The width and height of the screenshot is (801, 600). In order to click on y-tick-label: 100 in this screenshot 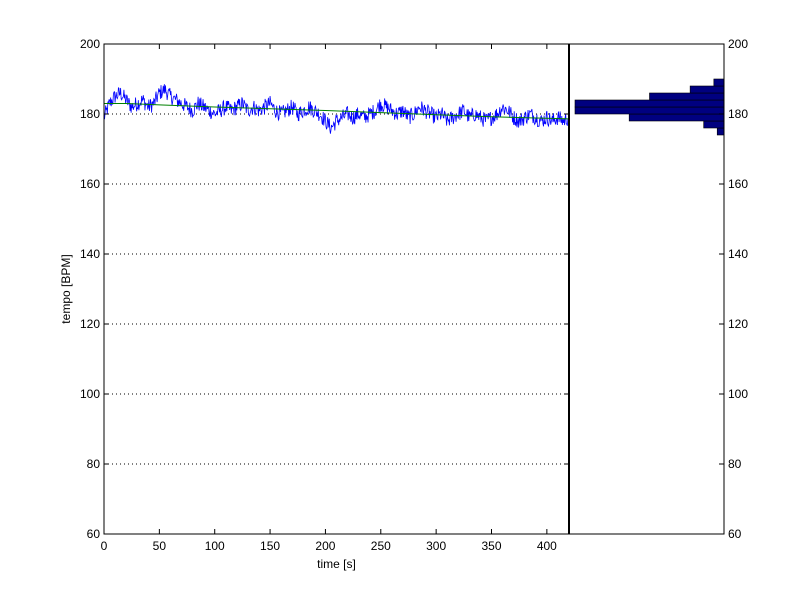, I will do `click(90, 394)`.